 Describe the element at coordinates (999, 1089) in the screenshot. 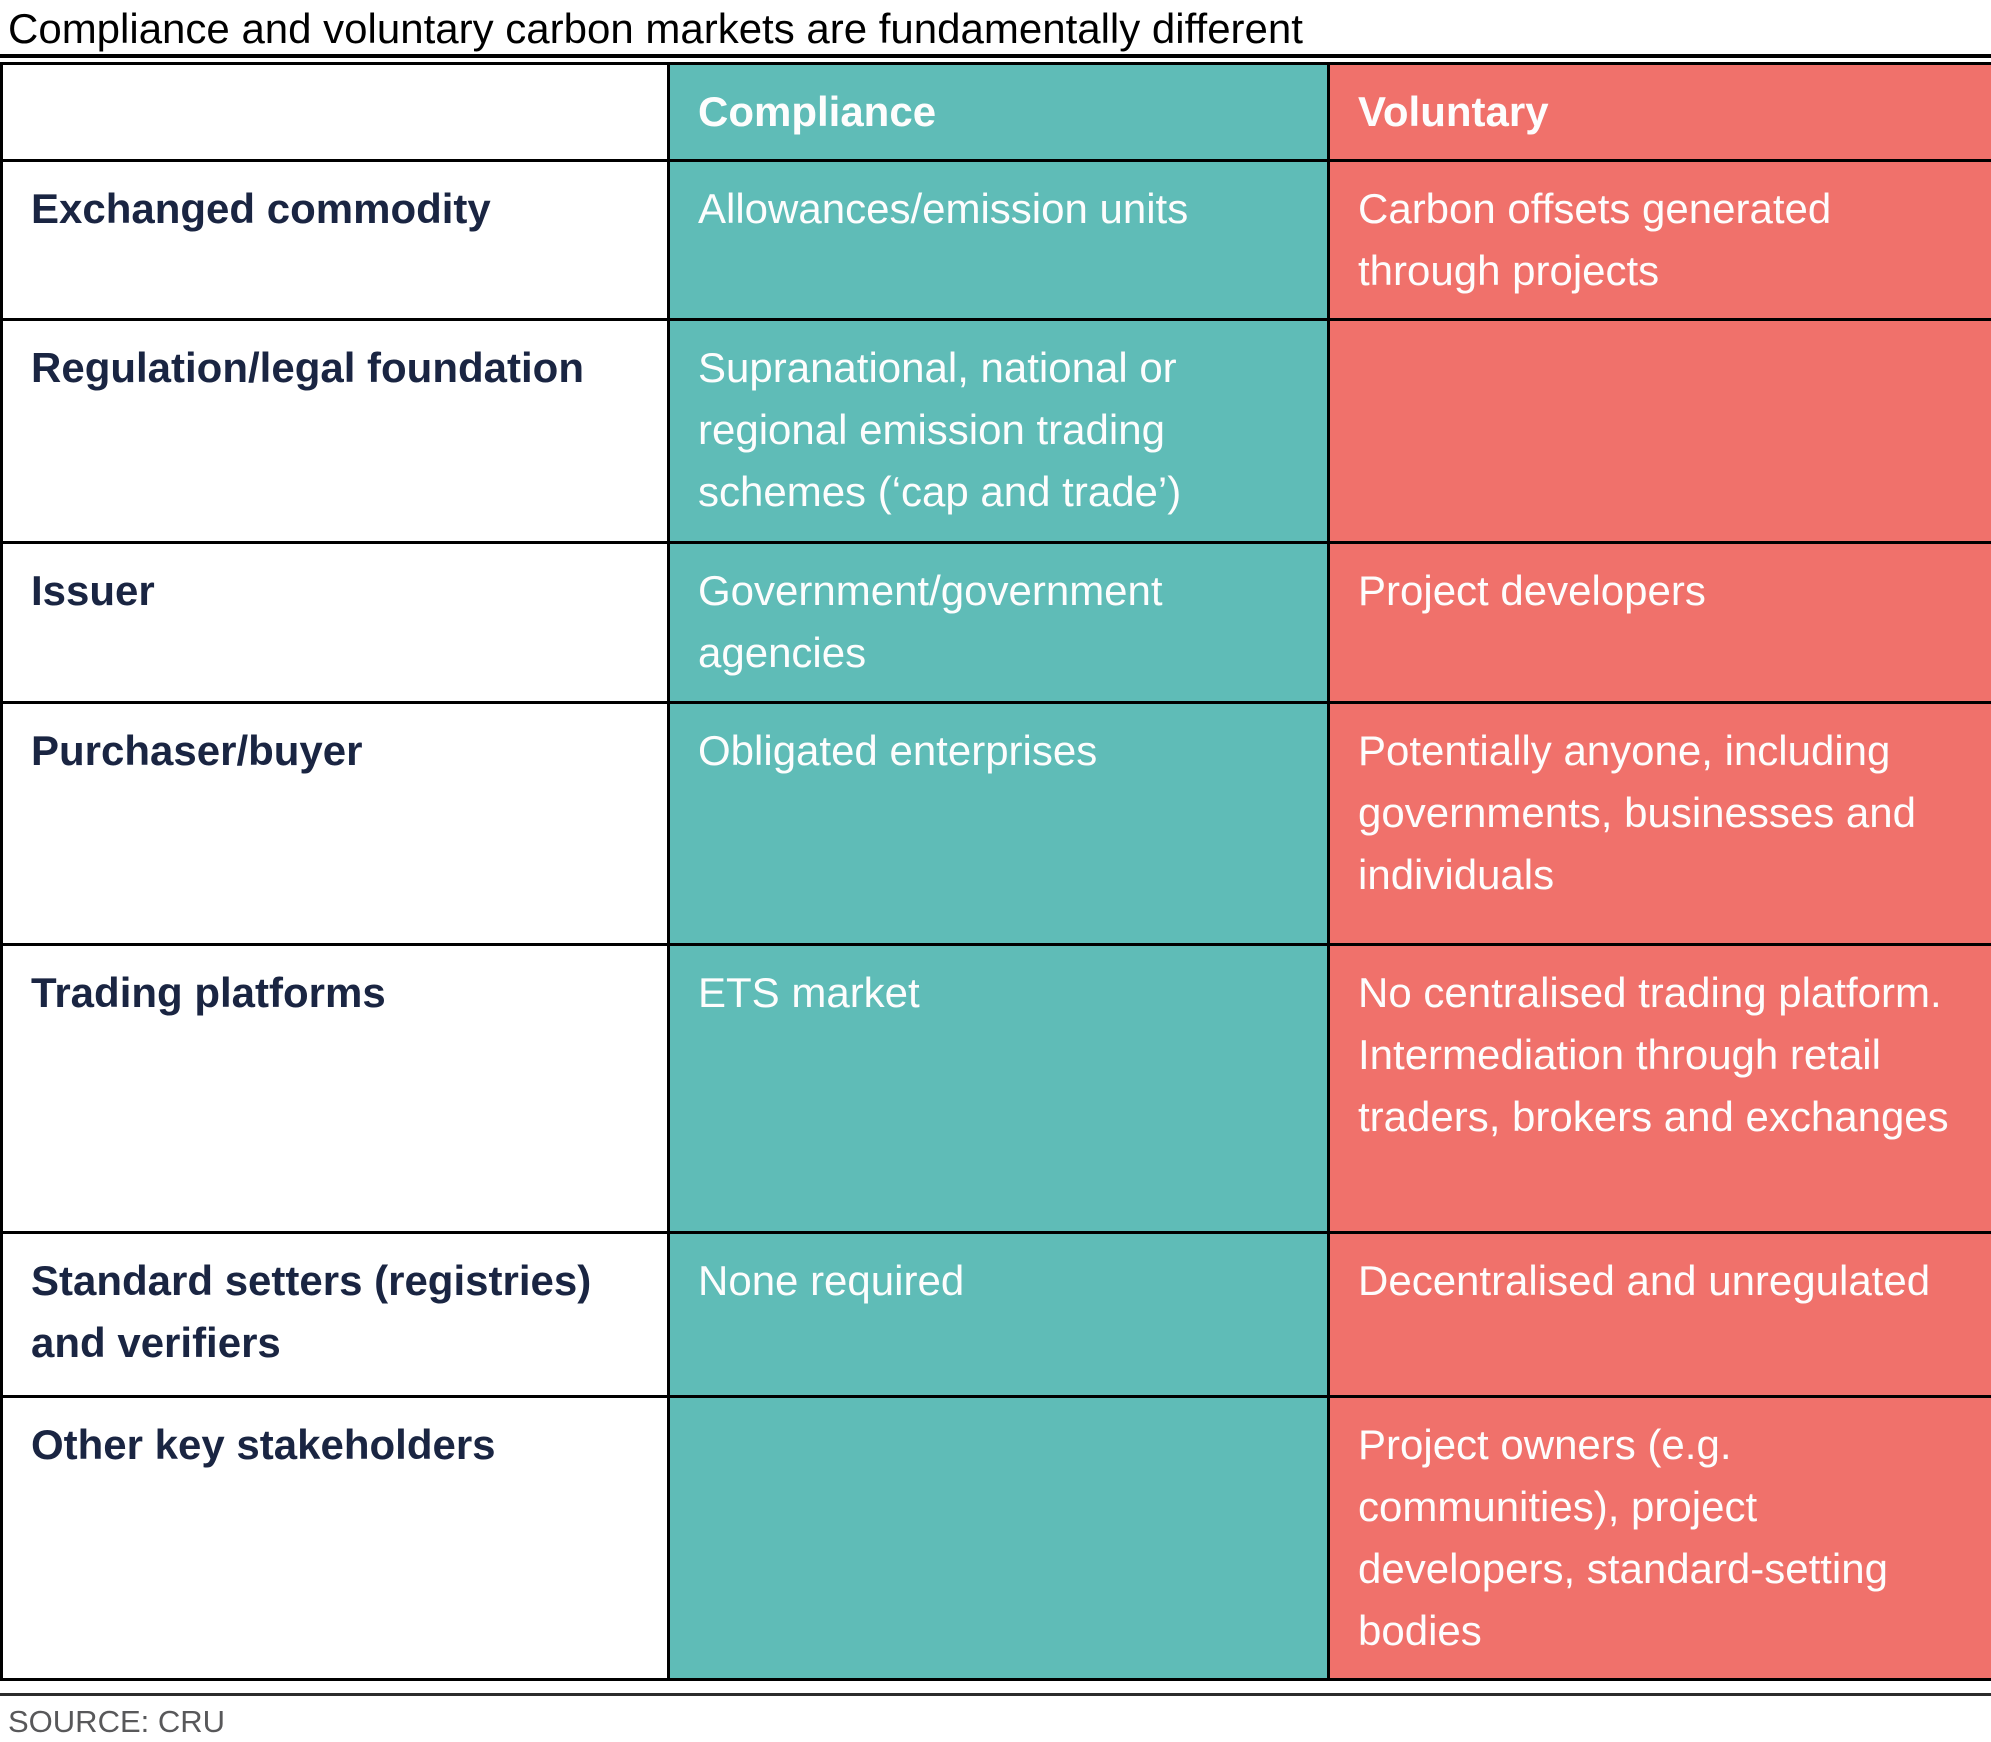

I see `cell-trading-compliance: ETS market` at that location.